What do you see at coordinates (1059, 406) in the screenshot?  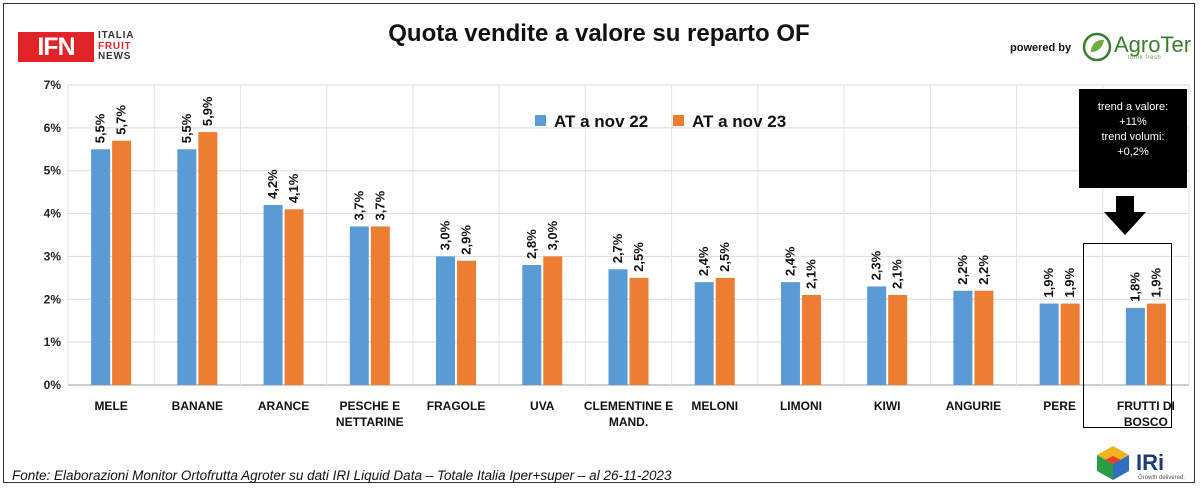 I see `x-category-label: PERE` at bounding box center [1059, 406].